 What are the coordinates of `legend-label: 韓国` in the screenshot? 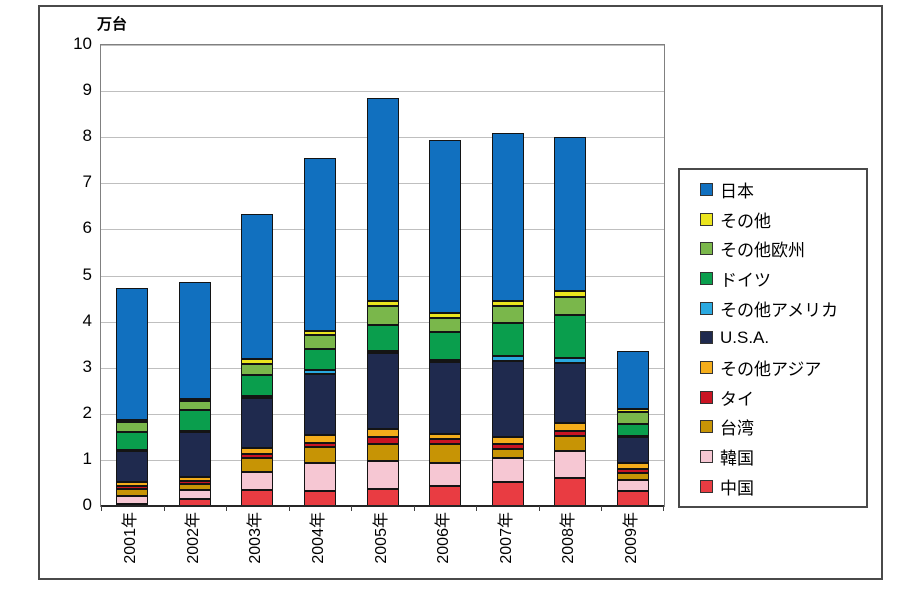 It's located at (737, 459).